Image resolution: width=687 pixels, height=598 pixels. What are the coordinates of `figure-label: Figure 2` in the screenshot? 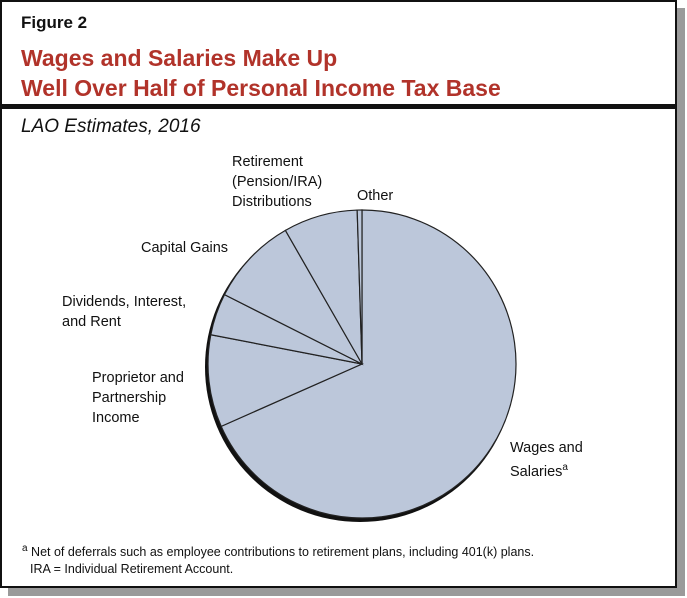 It's located at (54, 22).